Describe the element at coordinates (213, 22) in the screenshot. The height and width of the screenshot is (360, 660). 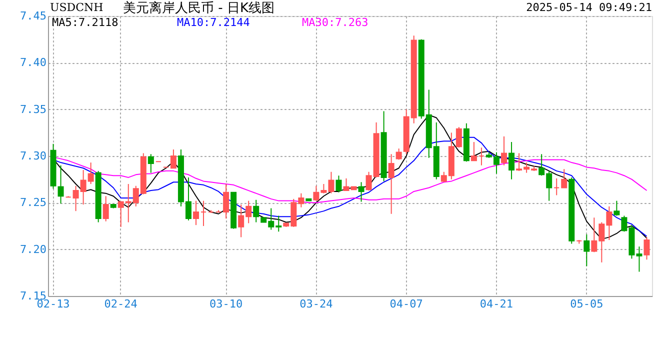
I see `text: MA10:7.2144` at that location.